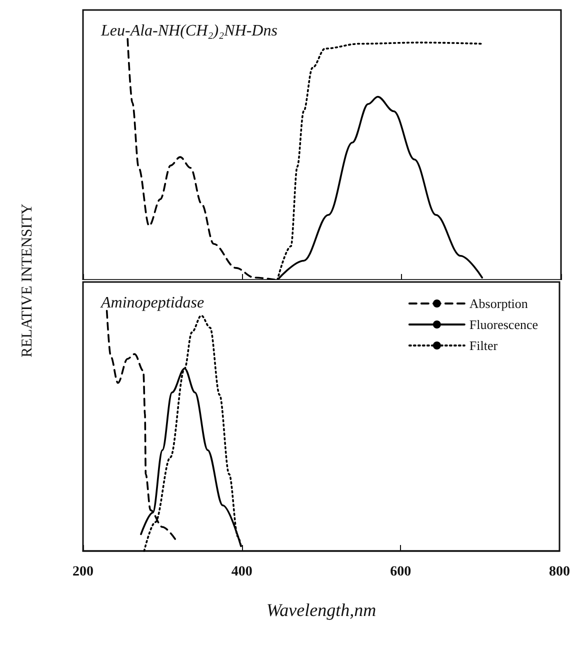 This screenshot has width=585, height=658. Describe the element at coordinates (483, 345) in the screenshot. I see `legend-label: Filter` at that location.